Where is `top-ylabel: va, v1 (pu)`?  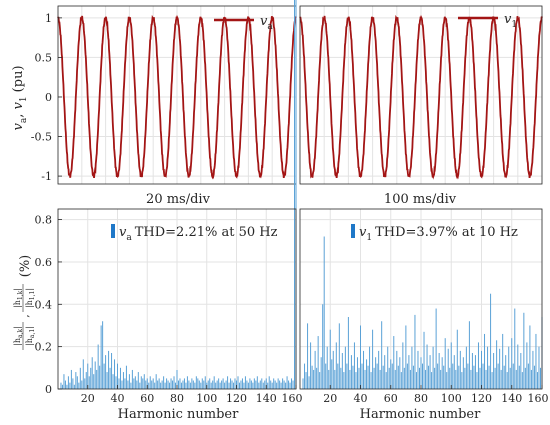
top-ylabel: va, v1 (pu) is located at coordinates (20, 97).